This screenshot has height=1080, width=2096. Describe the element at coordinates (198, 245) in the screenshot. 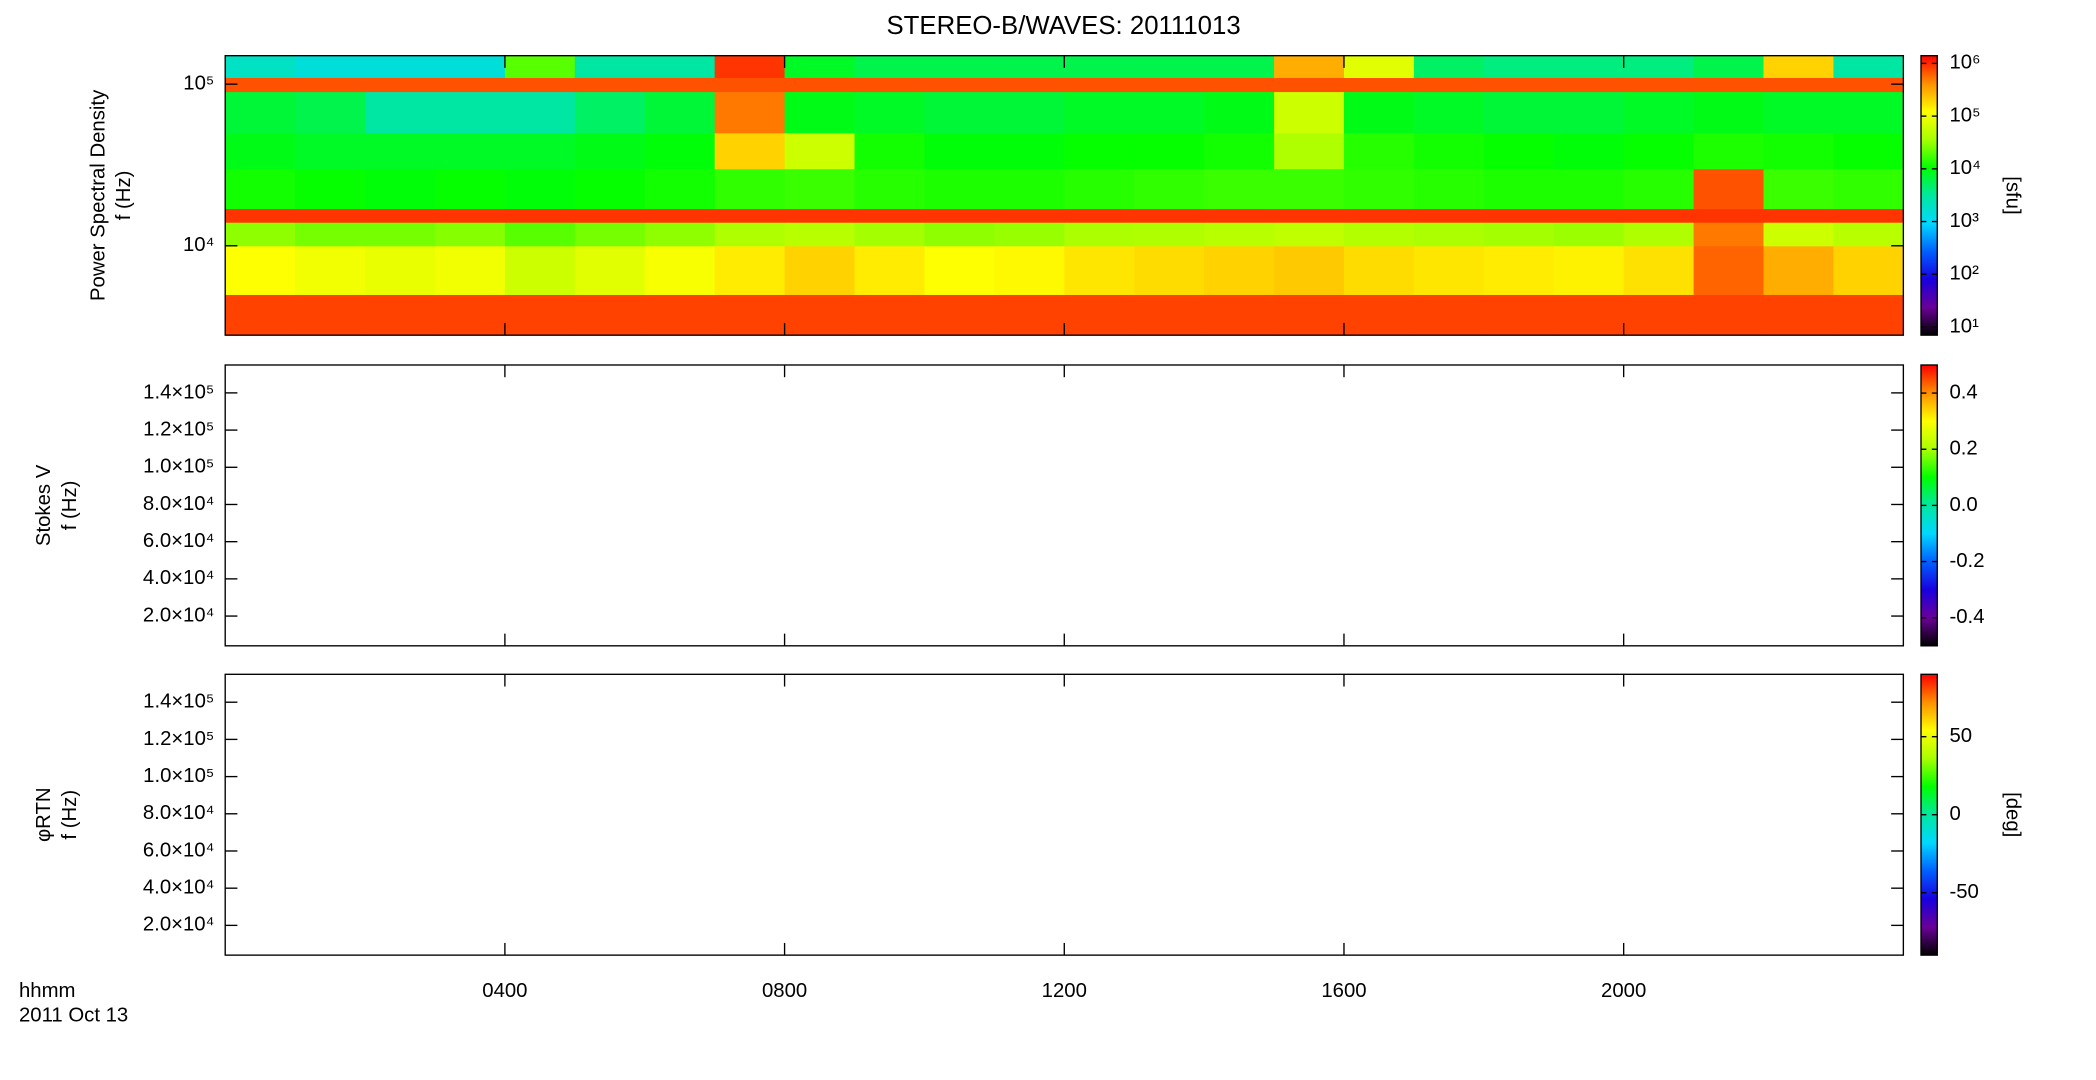

I see `y-tick-label: 10⁴` at that location.